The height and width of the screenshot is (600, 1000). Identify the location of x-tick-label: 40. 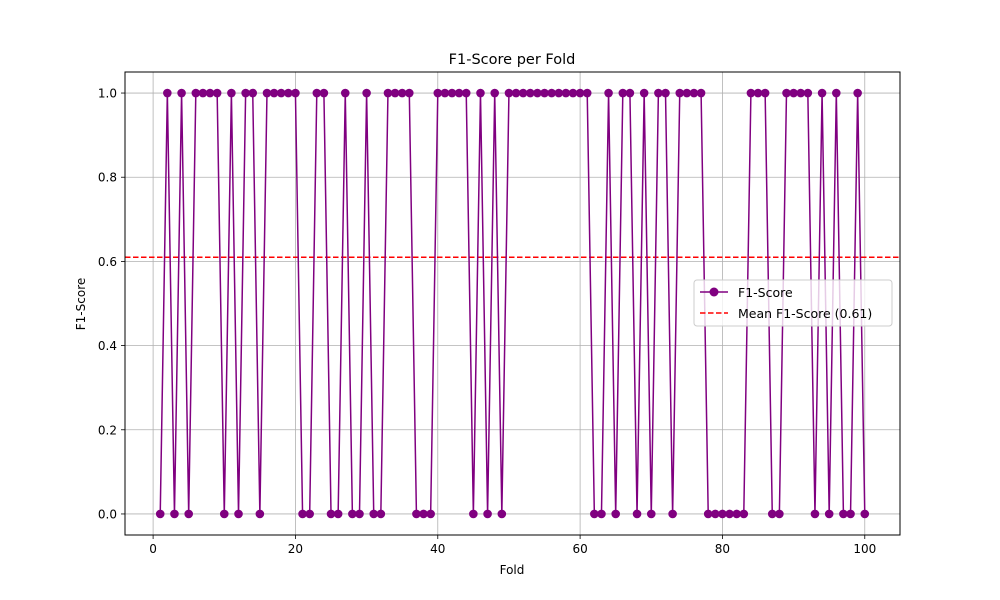
(437, 549).